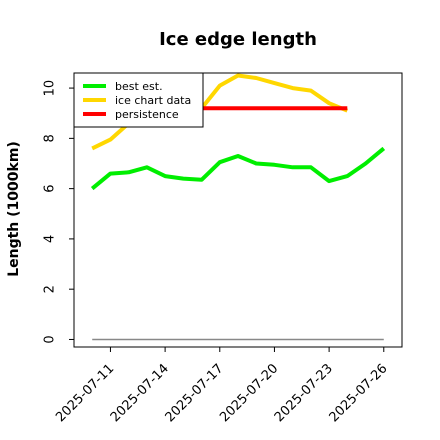 This screenshot has width=440, height=440. I want to click on x-tick-label: 2025-07-26, so click(359, 393).